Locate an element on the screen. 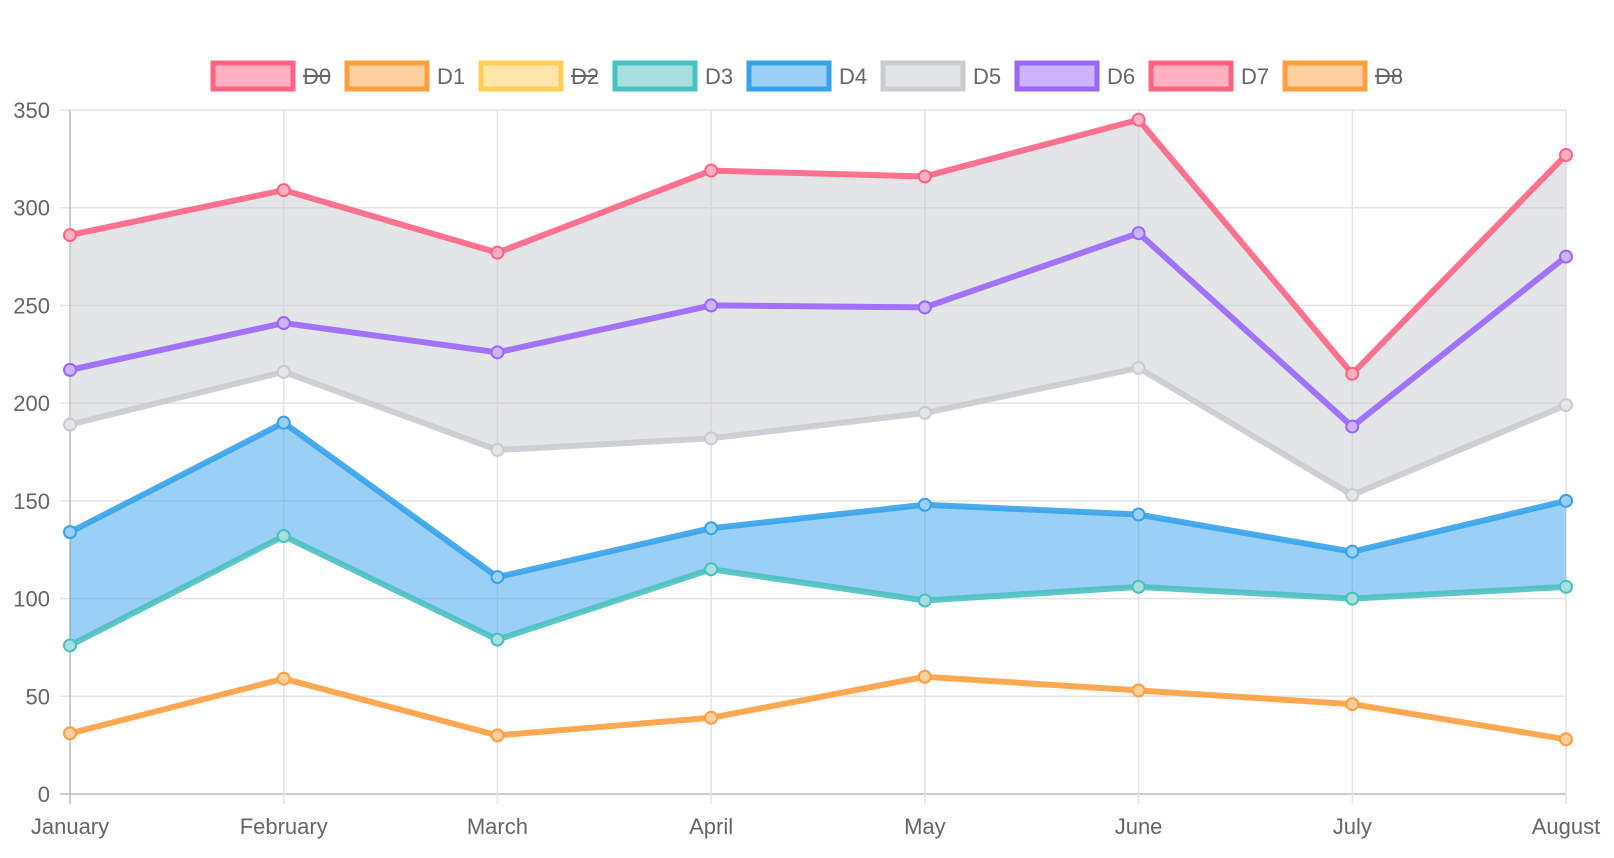 This screenshot has height=858, width=1614. data-point-d3-june is located at coordinates (1138, 586).